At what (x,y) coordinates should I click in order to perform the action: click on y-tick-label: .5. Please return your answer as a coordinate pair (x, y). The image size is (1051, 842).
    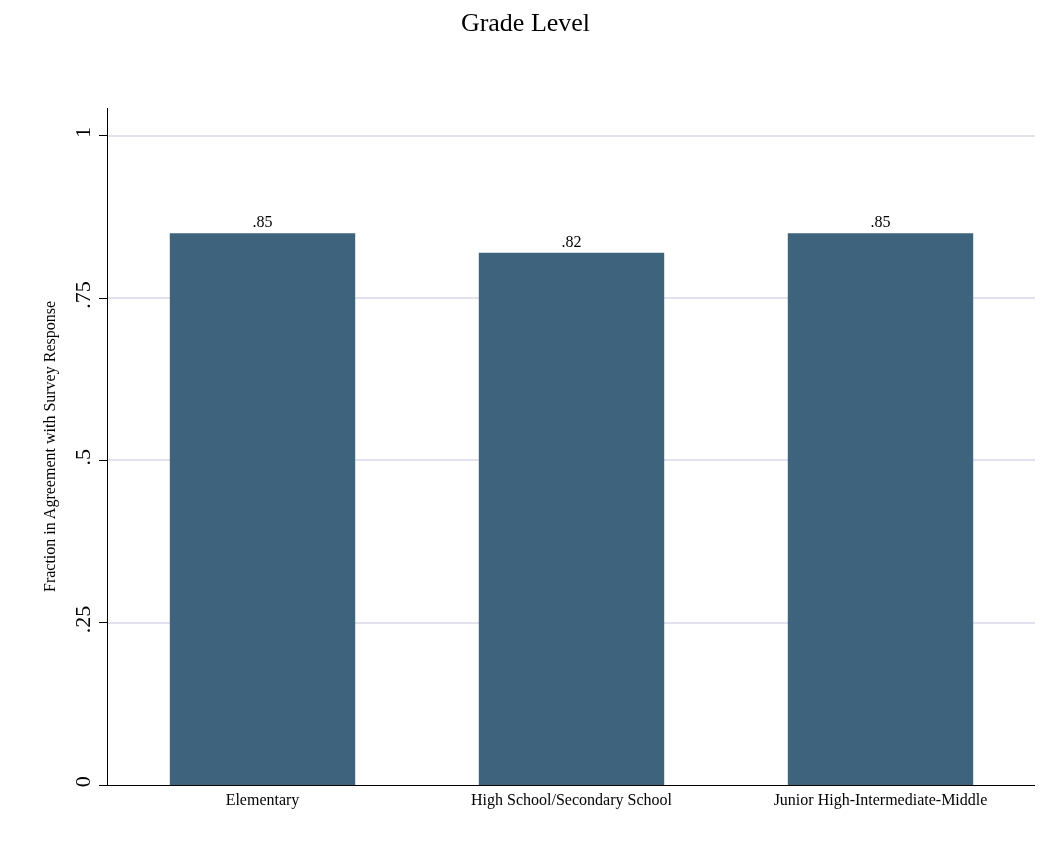
    Looking at the image, I should click on (83, 457).